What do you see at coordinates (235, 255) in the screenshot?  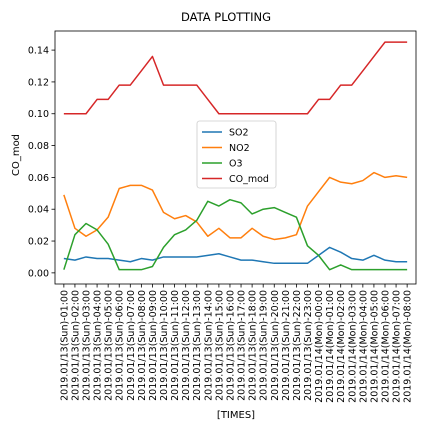 I see `series-line-so2` at bounding box center [235, 255].